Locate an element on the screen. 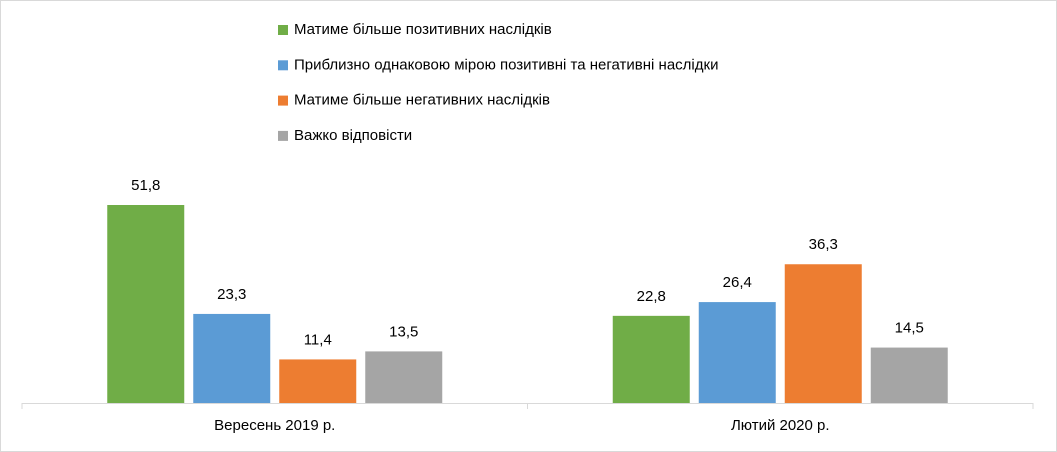 This screenshot has height=452, width=1057. legend-label: Матиме більше позитивних наслідків is located at coordinates (423, 29).